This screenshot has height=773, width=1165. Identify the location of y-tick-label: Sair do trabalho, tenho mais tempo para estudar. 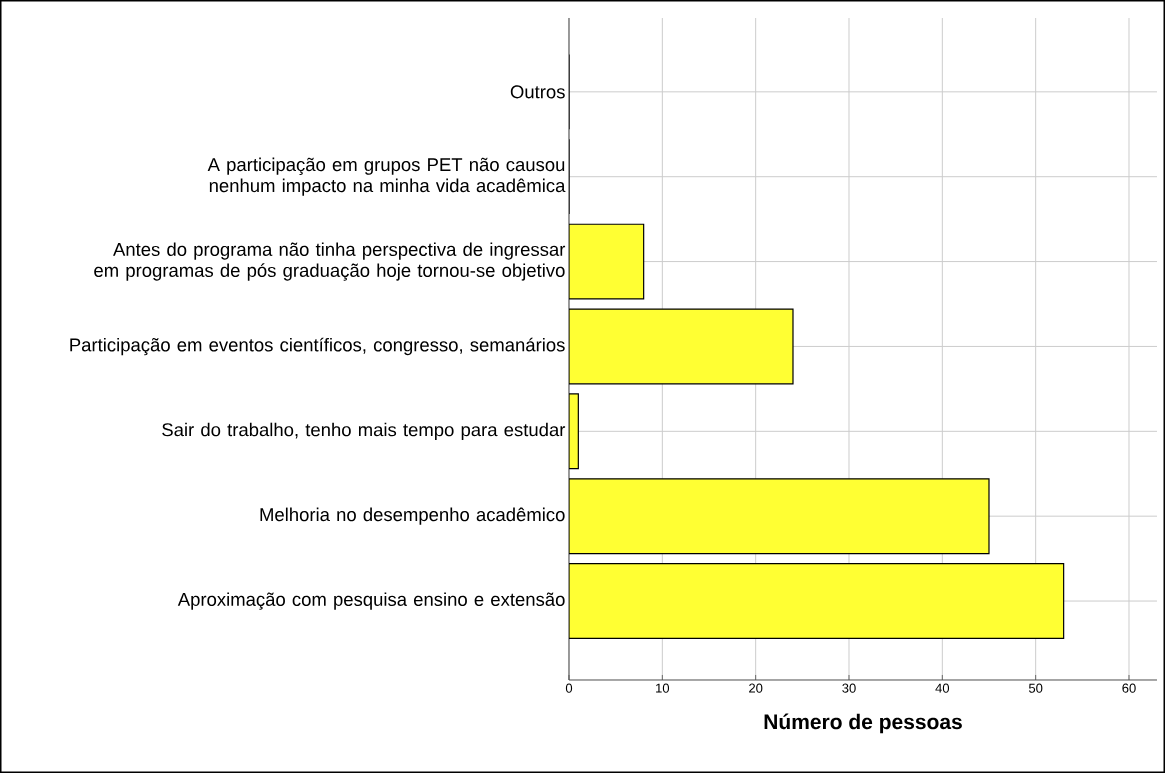
(364, 431).